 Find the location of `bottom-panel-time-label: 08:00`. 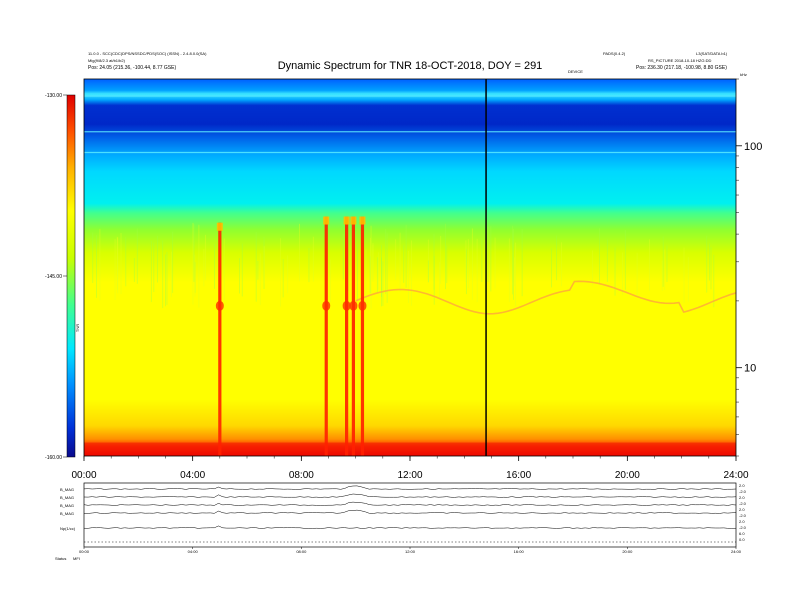

bottom-panel-time-label: 08:00 is located at coordinates (301, 551).